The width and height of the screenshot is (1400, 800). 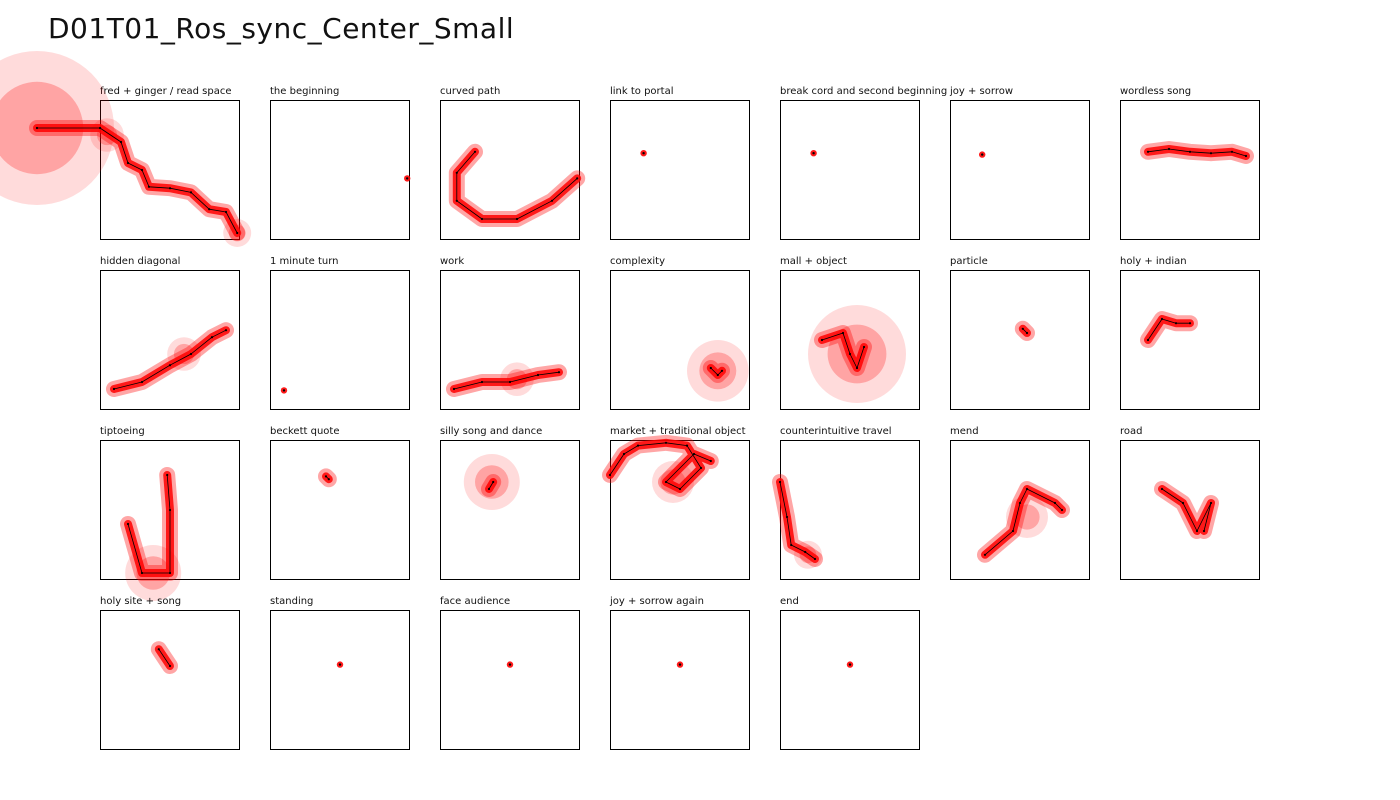 What do you see at coordinates (140, 261) in the screenshot?
I see `panel-label: hidden diagonal` at bounding box center [140, 261].